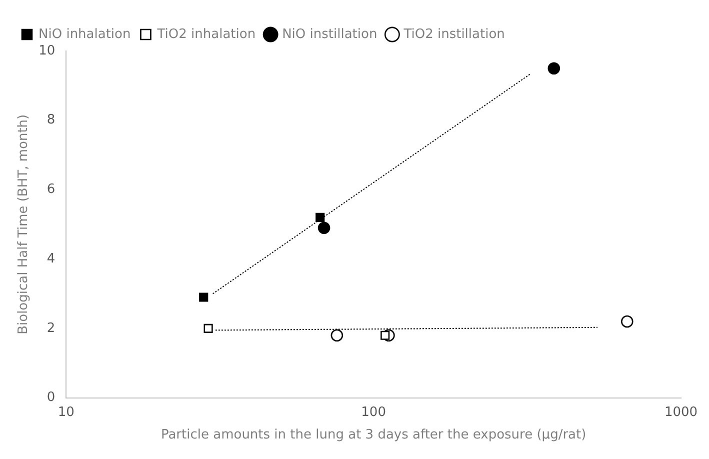  Describe the element at coordinates (51, 190) in the screenshot. I see `y-tick-label: 6` at that location.